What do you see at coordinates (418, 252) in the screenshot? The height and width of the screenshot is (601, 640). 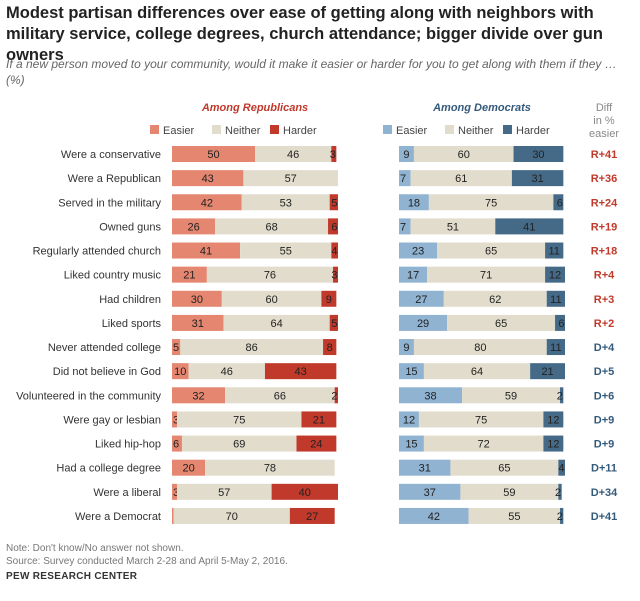 I see `democrats-value-label-easier: 23` at bounding box center [418, 252].